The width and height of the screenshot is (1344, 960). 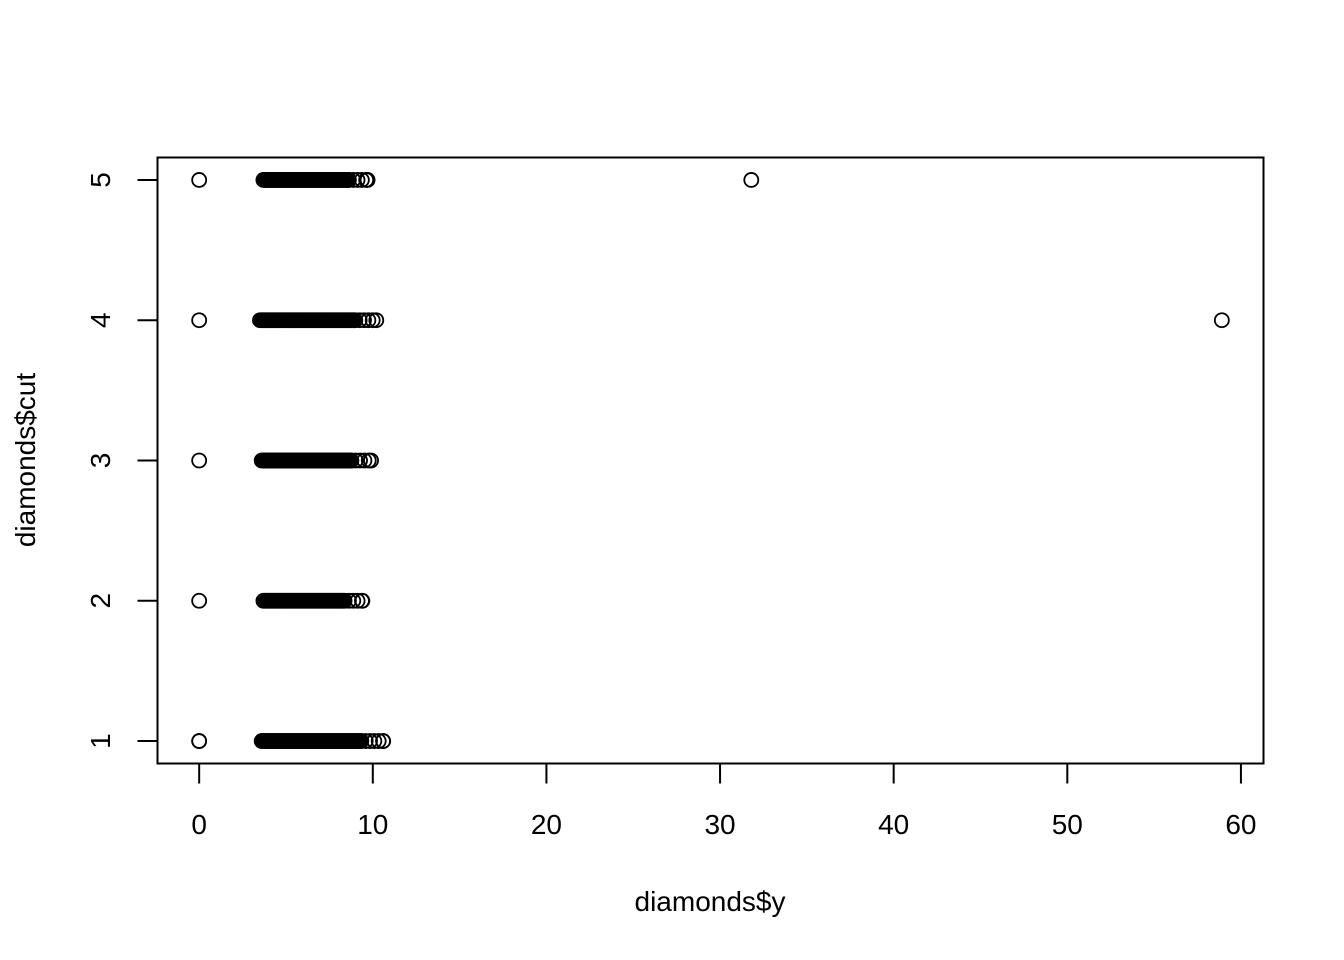 I want to click on y-tick-label: 4, so click(x=100, y=320).